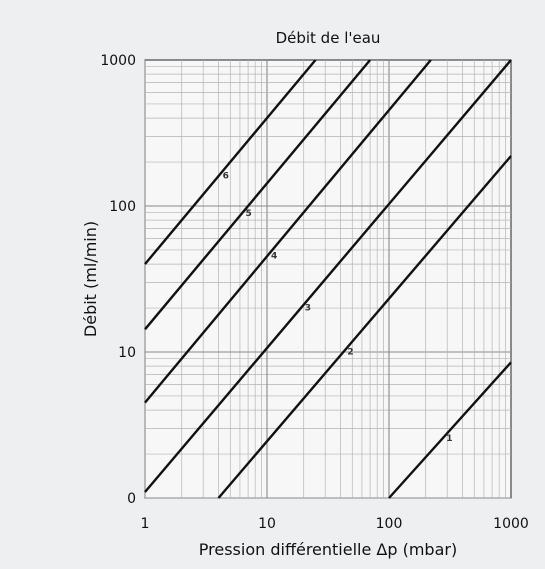 The width and height of the screenshot is (545, 569). Describe the element at coordinates (118, 61) in the screenshot. I see `y-tick-label: 1000` at that location.